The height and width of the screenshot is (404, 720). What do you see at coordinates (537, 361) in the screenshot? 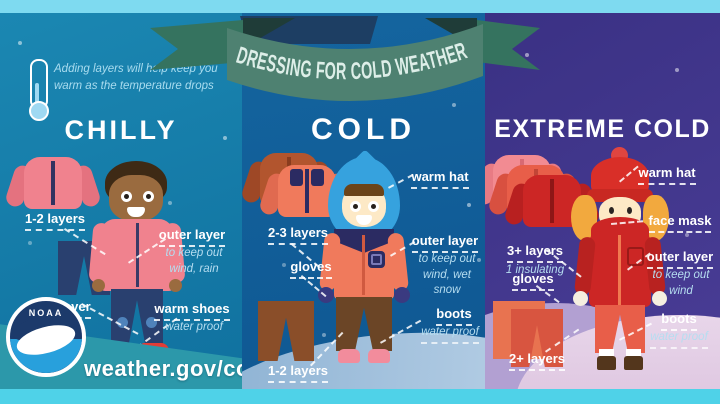
I see `pants-layers-label: 2+ layers` at bounding box center [537, 361].